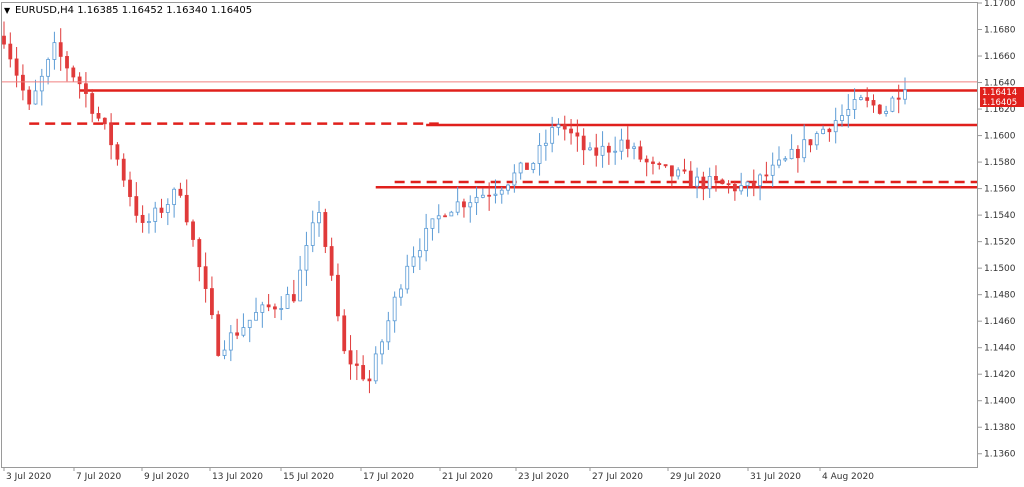  I want to click on time-tick-label: 29 Jul 2020, so click(695, 477).